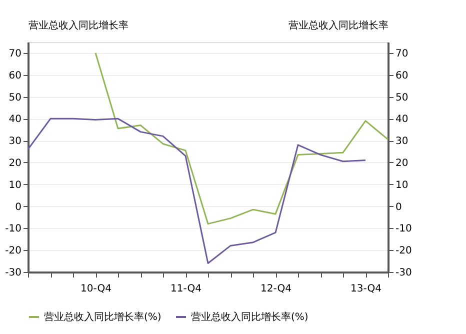 This screenshot has width=466, height=334. What do you see at coordinates (402, 185) in the screenshot?
I see `y2-tick-label: 10` at bounding box center [402, 185].